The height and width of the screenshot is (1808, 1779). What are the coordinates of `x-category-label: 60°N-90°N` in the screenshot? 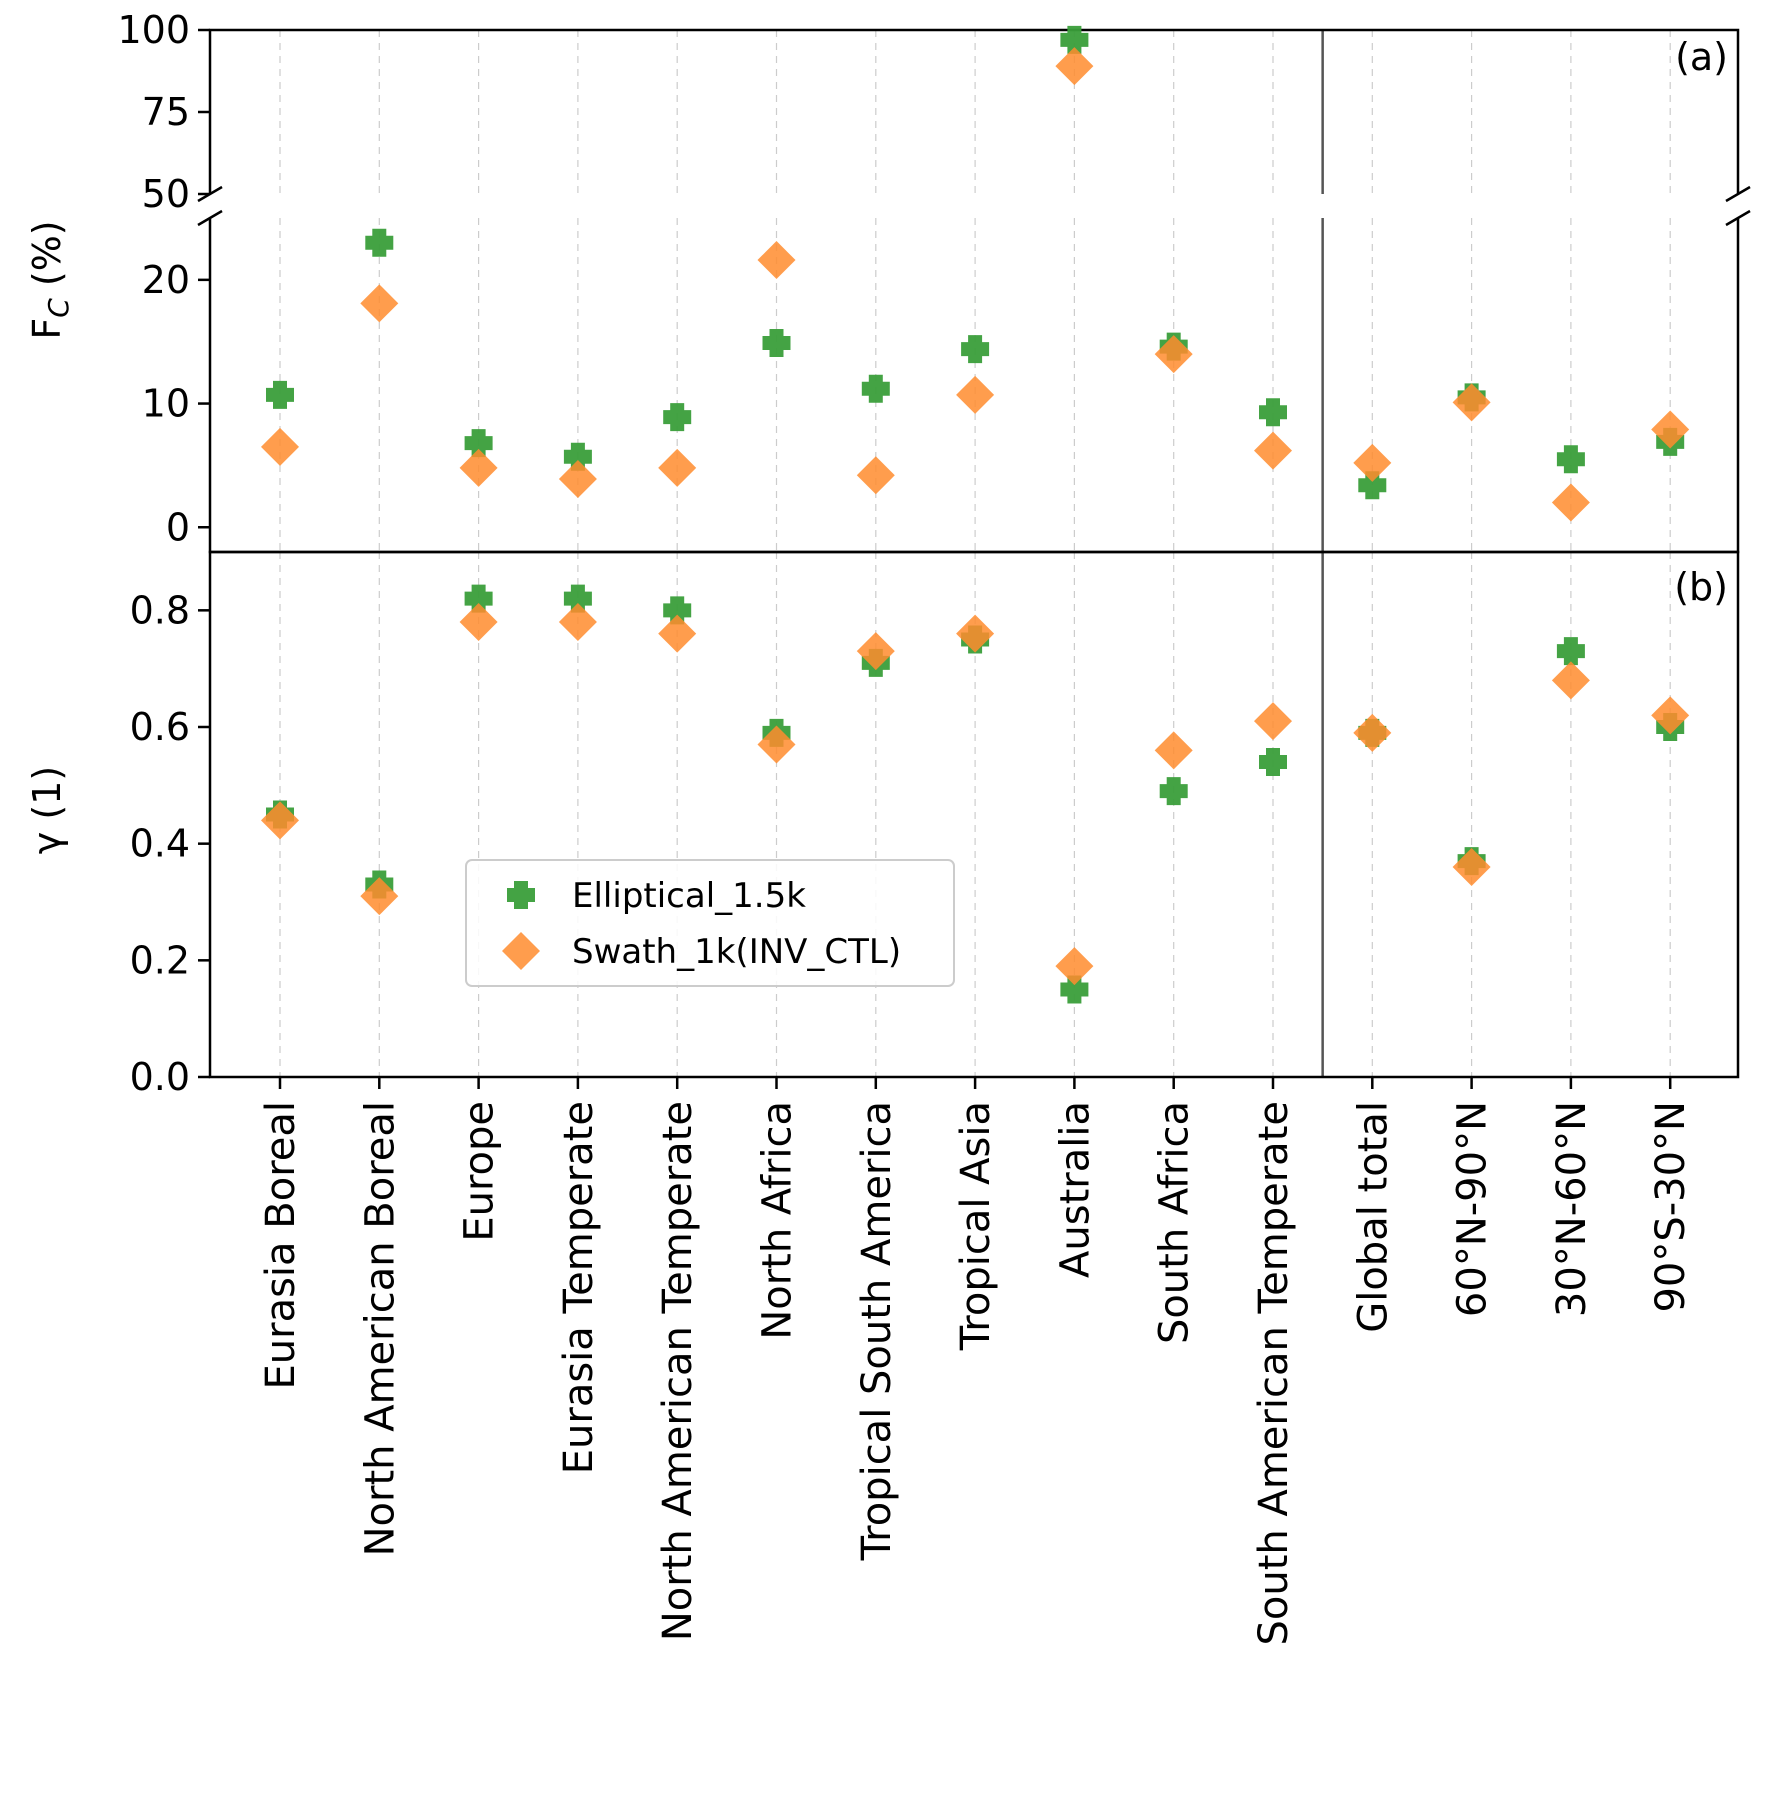 It's located at (1473, 1209).